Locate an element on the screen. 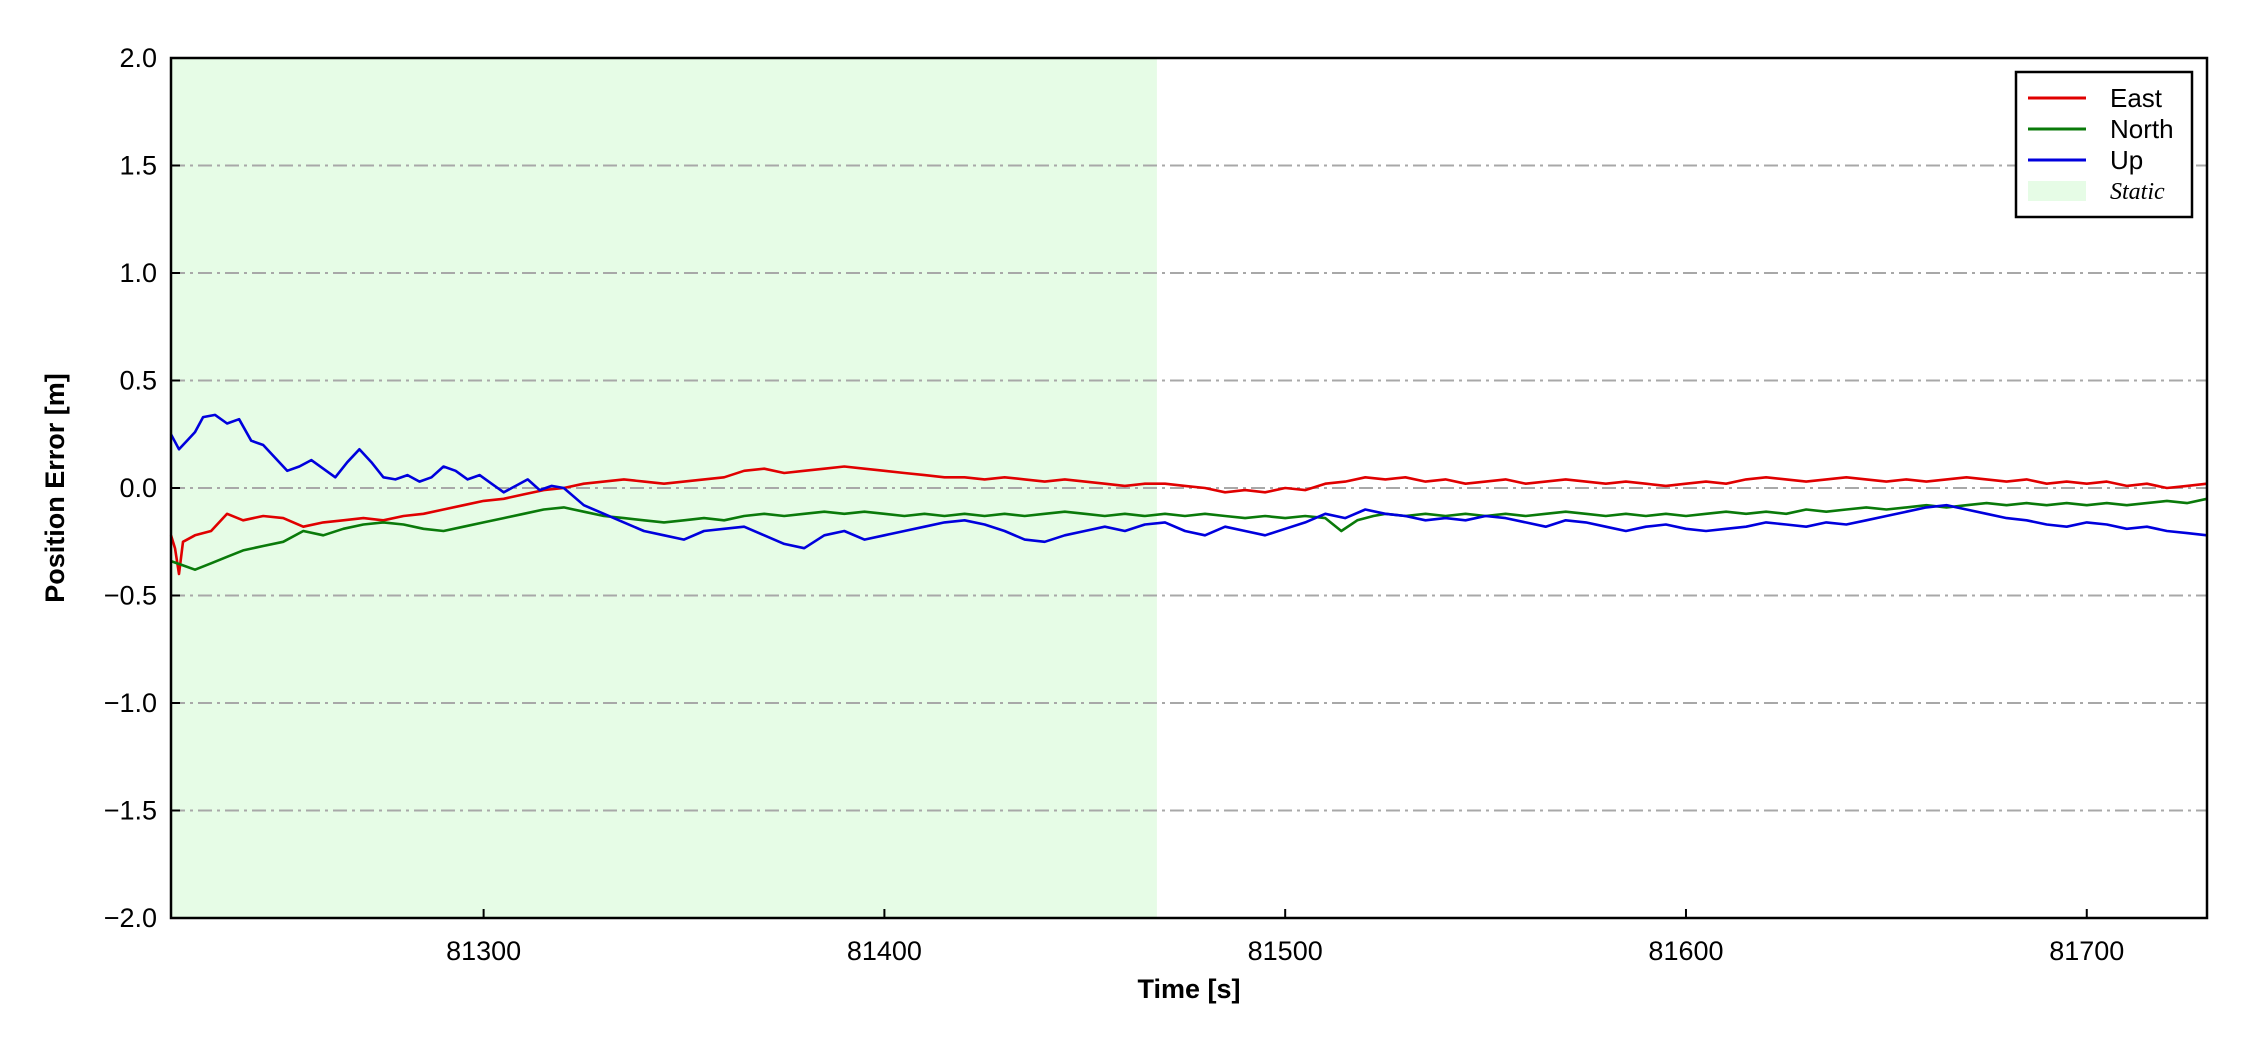 This screenshot has height=1050, width=2250. series-line-up is located at coordinates (1188, 481).